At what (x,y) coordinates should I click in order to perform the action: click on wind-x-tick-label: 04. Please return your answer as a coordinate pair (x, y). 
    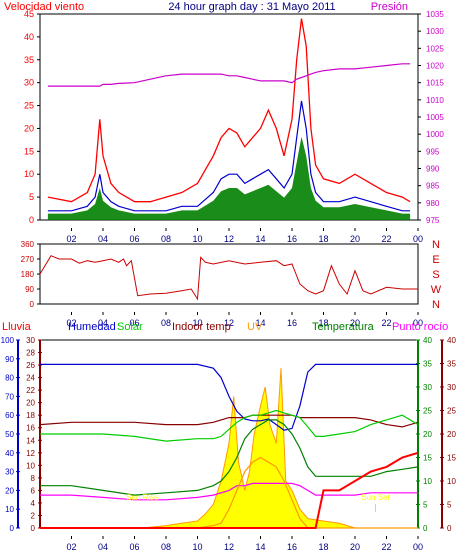
    Looking at the image, I should click on (103, 239).